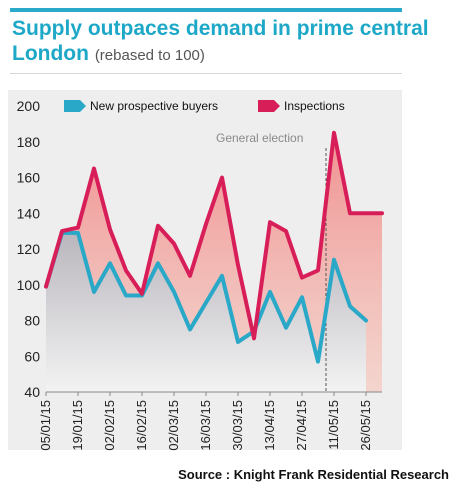 This screenshot has width=459, height=498. I want to click on y-tick-label: 180, so click(29, 142).